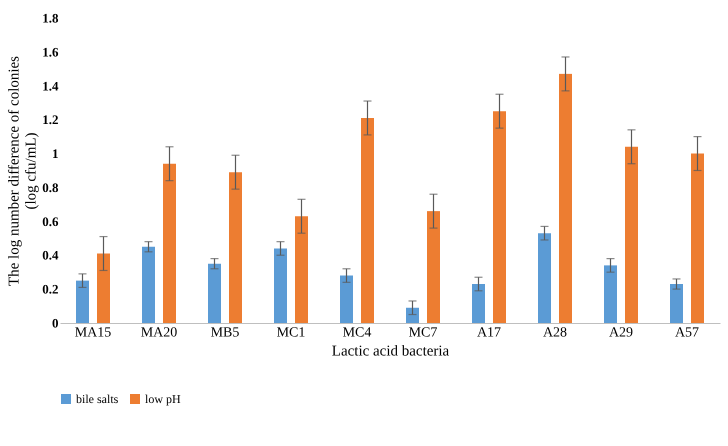  What do you see at coordinates (50, 52) in the screenshot?
I see `y-tick-label: 1.6` at bounding box center [50, 52].